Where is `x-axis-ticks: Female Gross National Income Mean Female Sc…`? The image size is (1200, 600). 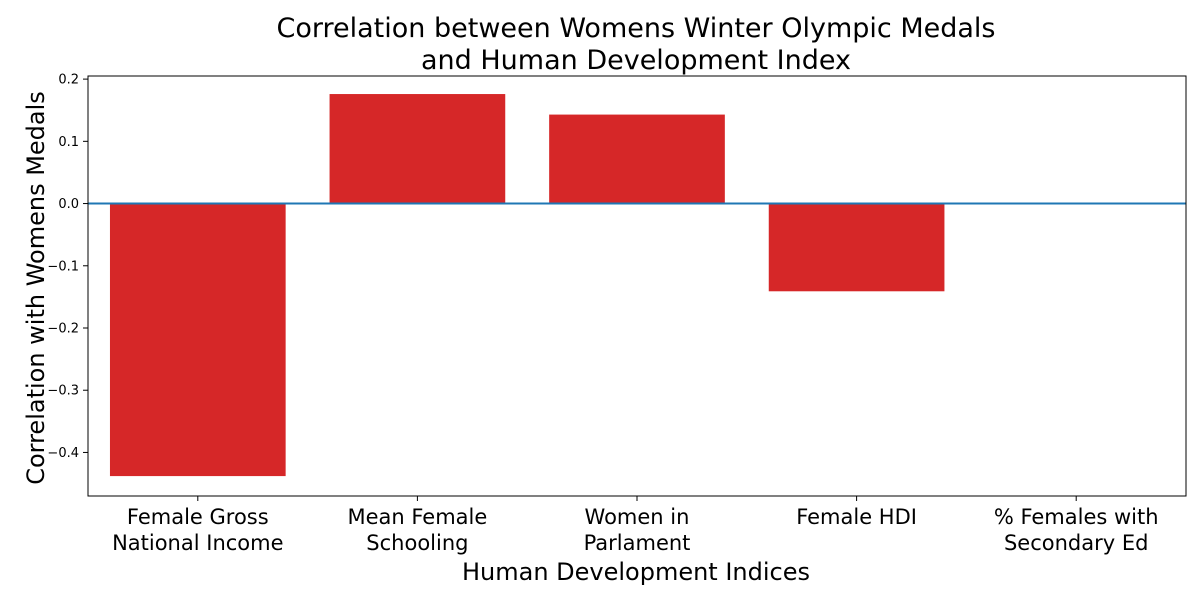
x-axis-ticks: Female Gross National Income Mean Female Sc… is located at coordinates (635, 525).